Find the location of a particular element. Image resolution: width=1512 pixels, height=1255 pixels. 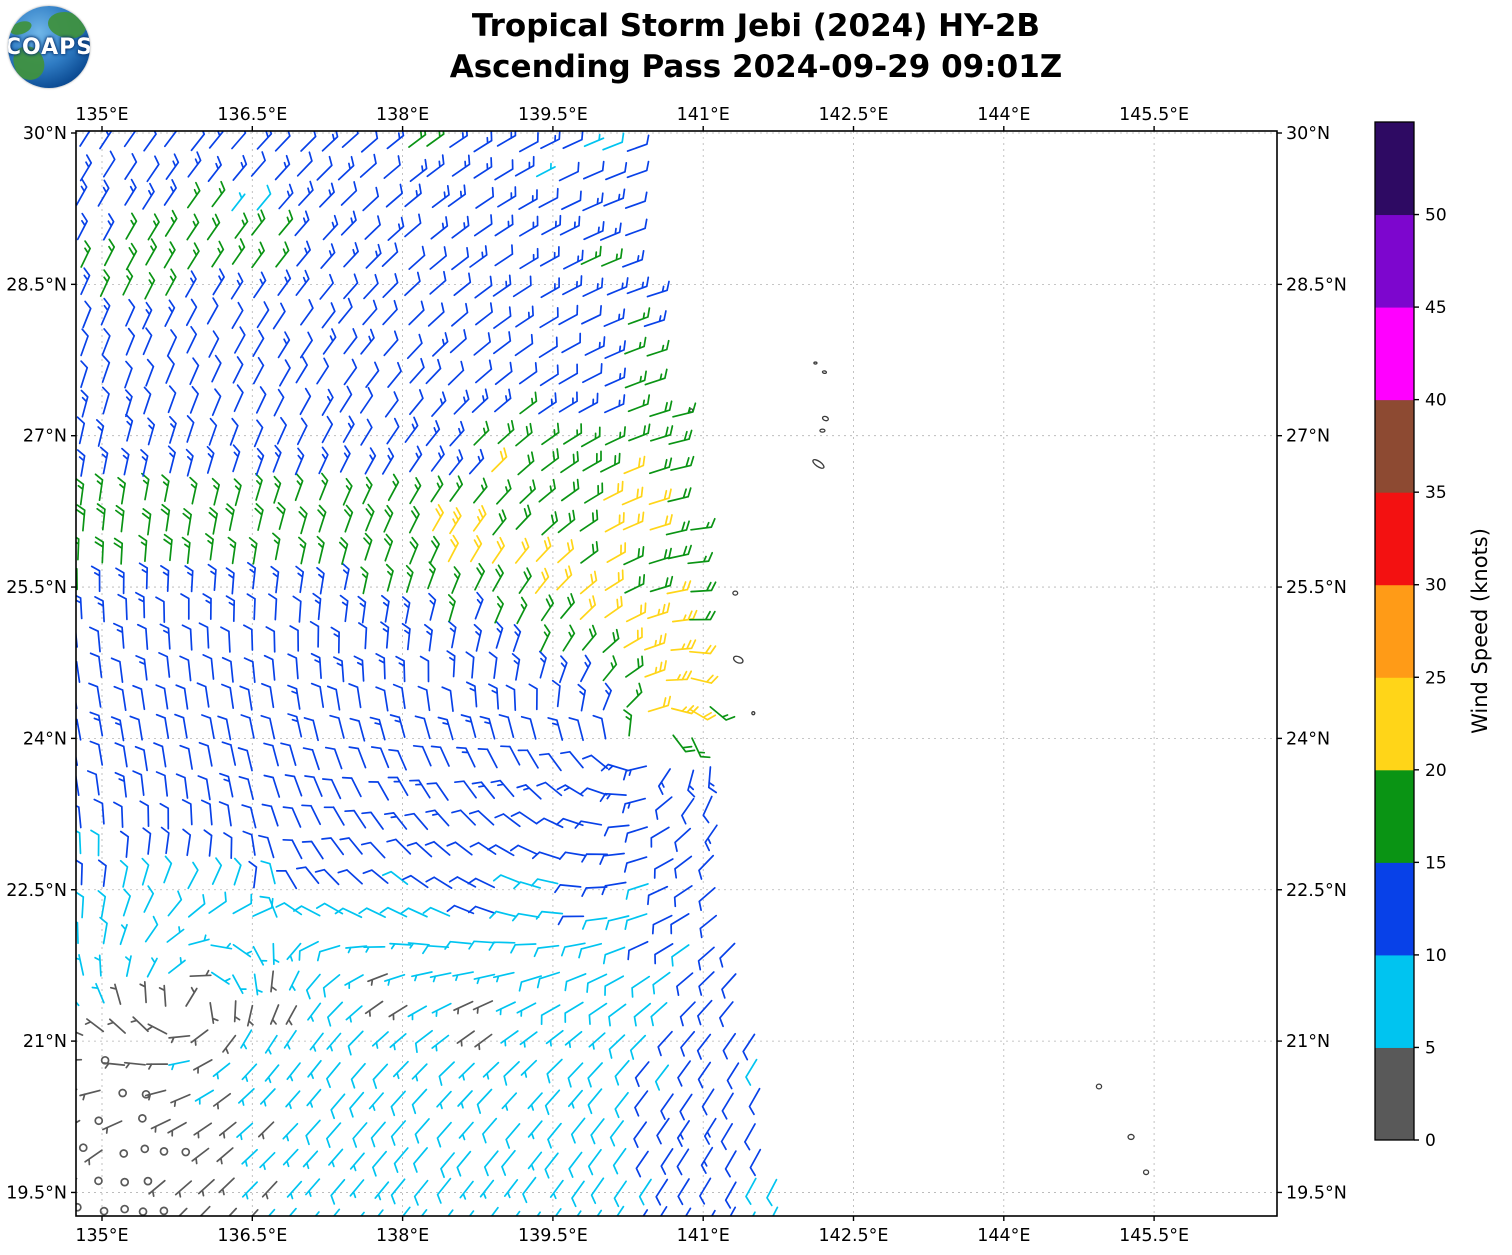

lon-tick-label-top: 136.5°E is located at coordinates (252, 115).